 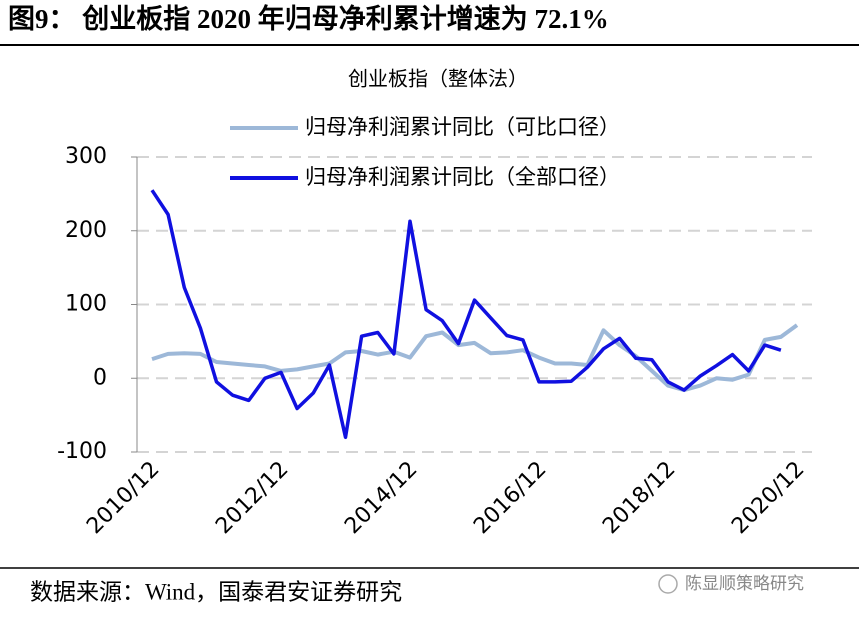 I want to click on watermark: 陈显顺策略研究, so click(x=744, y=584).